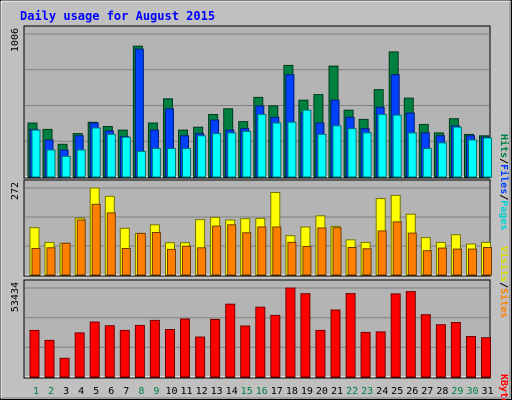  I want to click on x-tick-label-day-12: 12, so click(202, 391).